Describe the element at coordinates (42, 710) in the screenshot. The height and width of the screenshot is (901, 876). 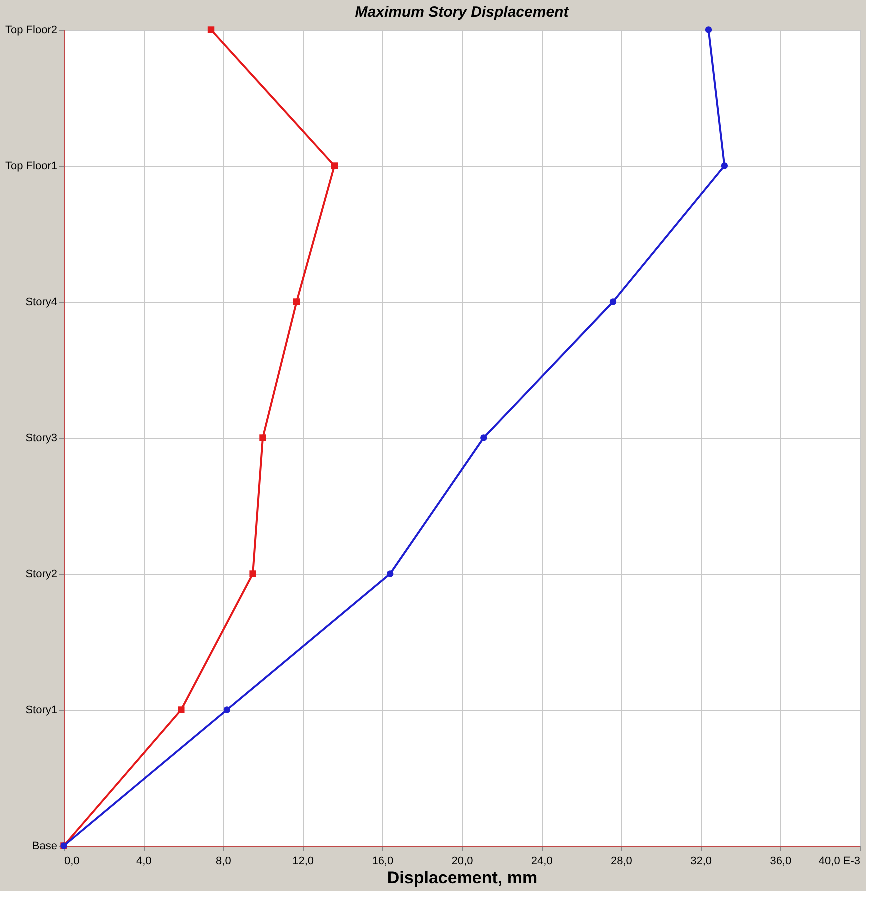
I see `y-tick-label: Story1` at that location.